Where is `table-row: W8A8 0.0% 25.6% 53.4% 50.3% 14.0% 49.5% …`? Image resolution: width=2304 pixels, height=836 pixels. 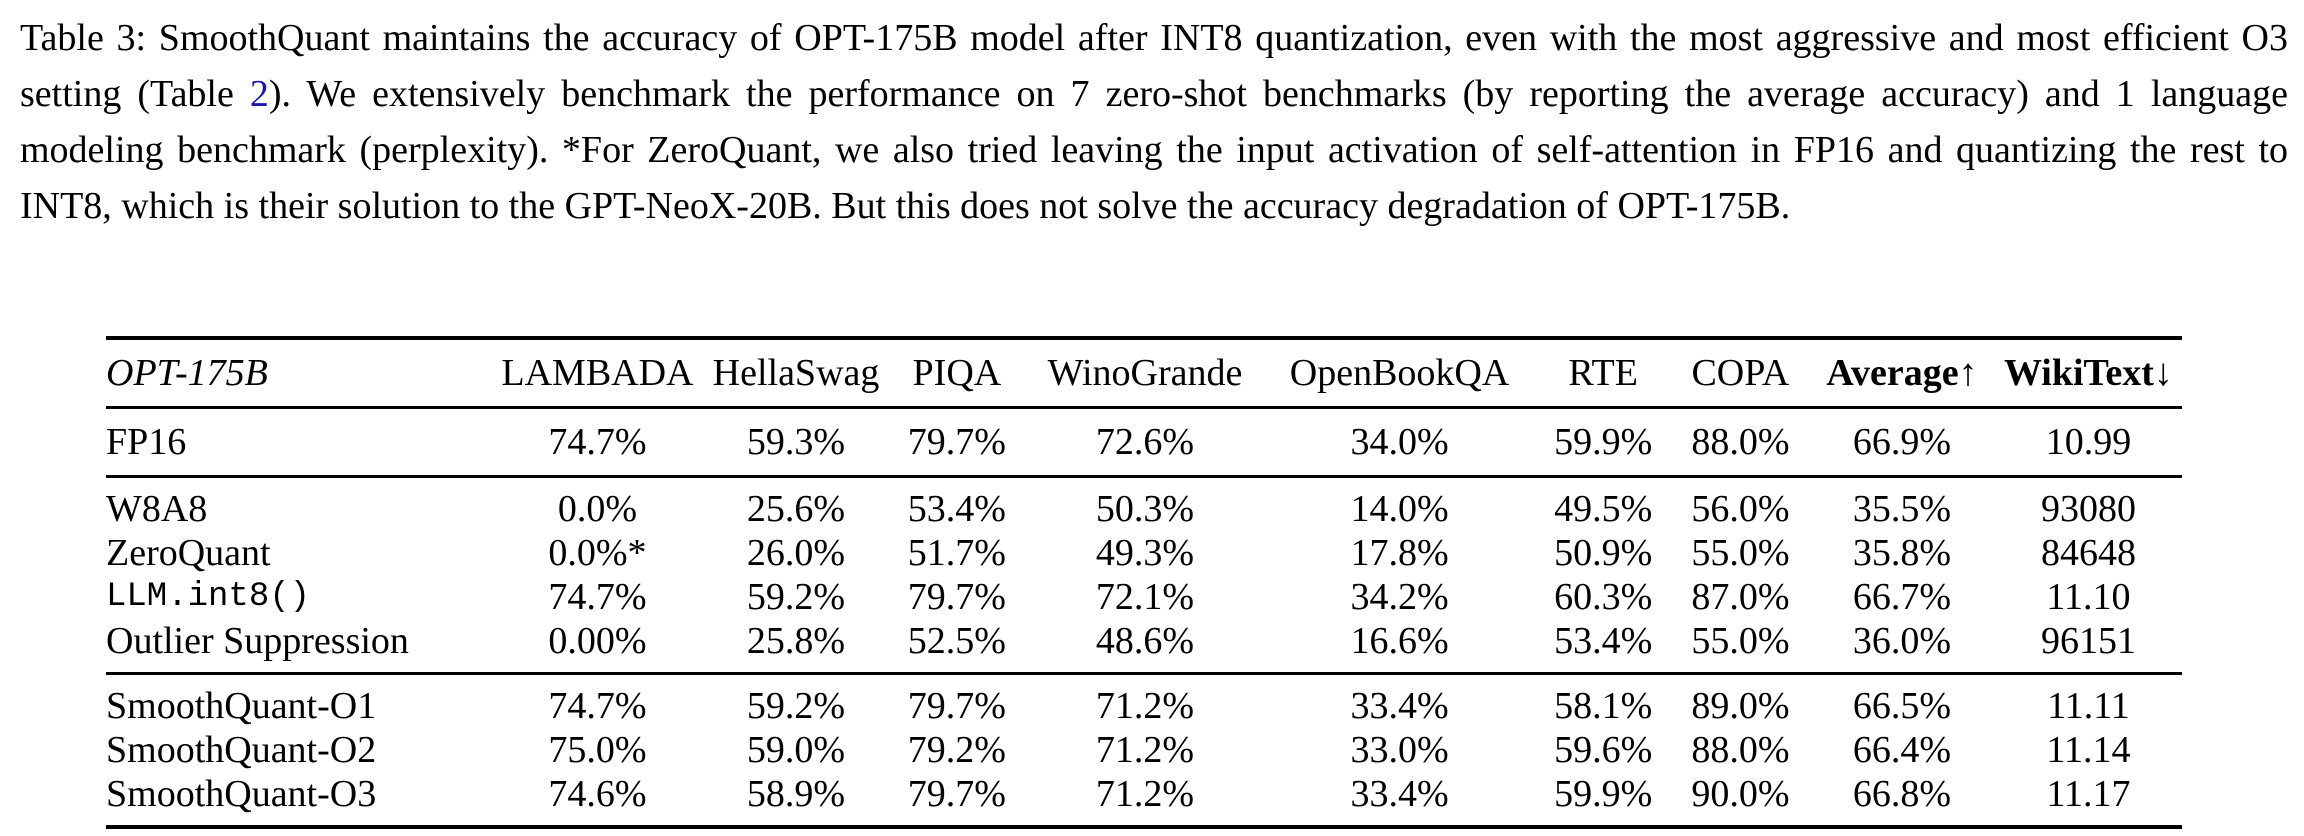
table-row: W8A8 0.0% 25.6% 53.4% 50.3% 14.0% 49.5% … is located at coordinates (1144, 504).